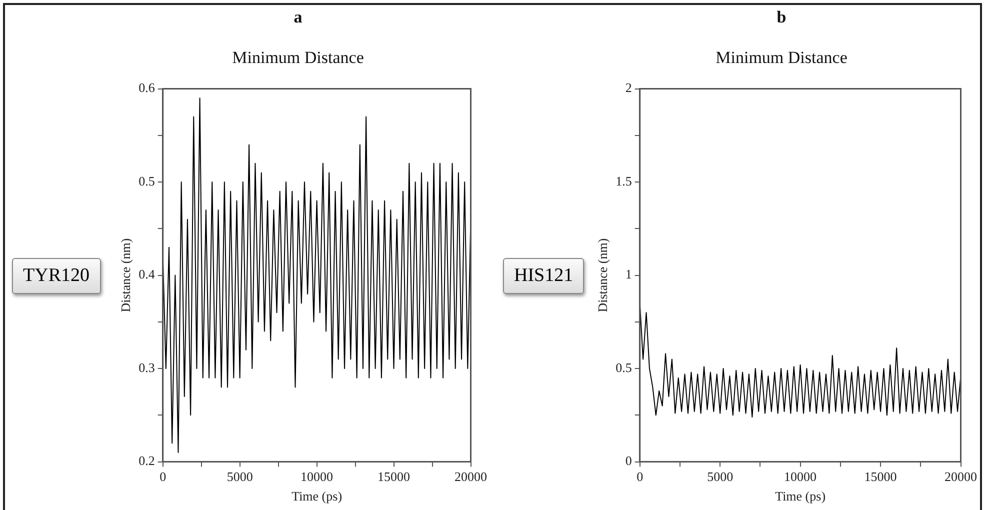  I want to click on y-tick-label: 0.4, so click(147, 274).